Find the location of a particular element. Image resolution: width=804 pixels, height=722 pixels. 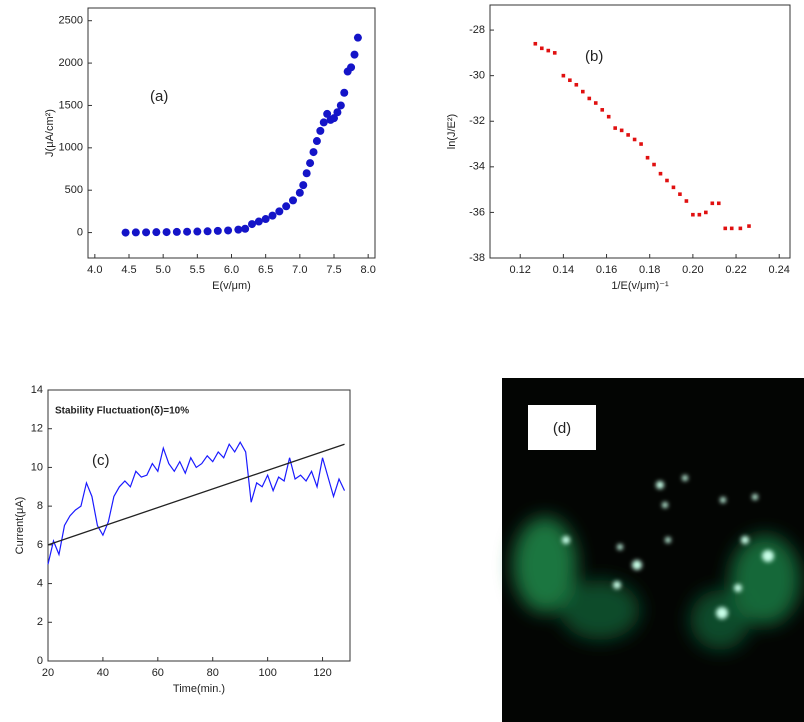

panel-label: (d) is located at coordinates (562, 428).